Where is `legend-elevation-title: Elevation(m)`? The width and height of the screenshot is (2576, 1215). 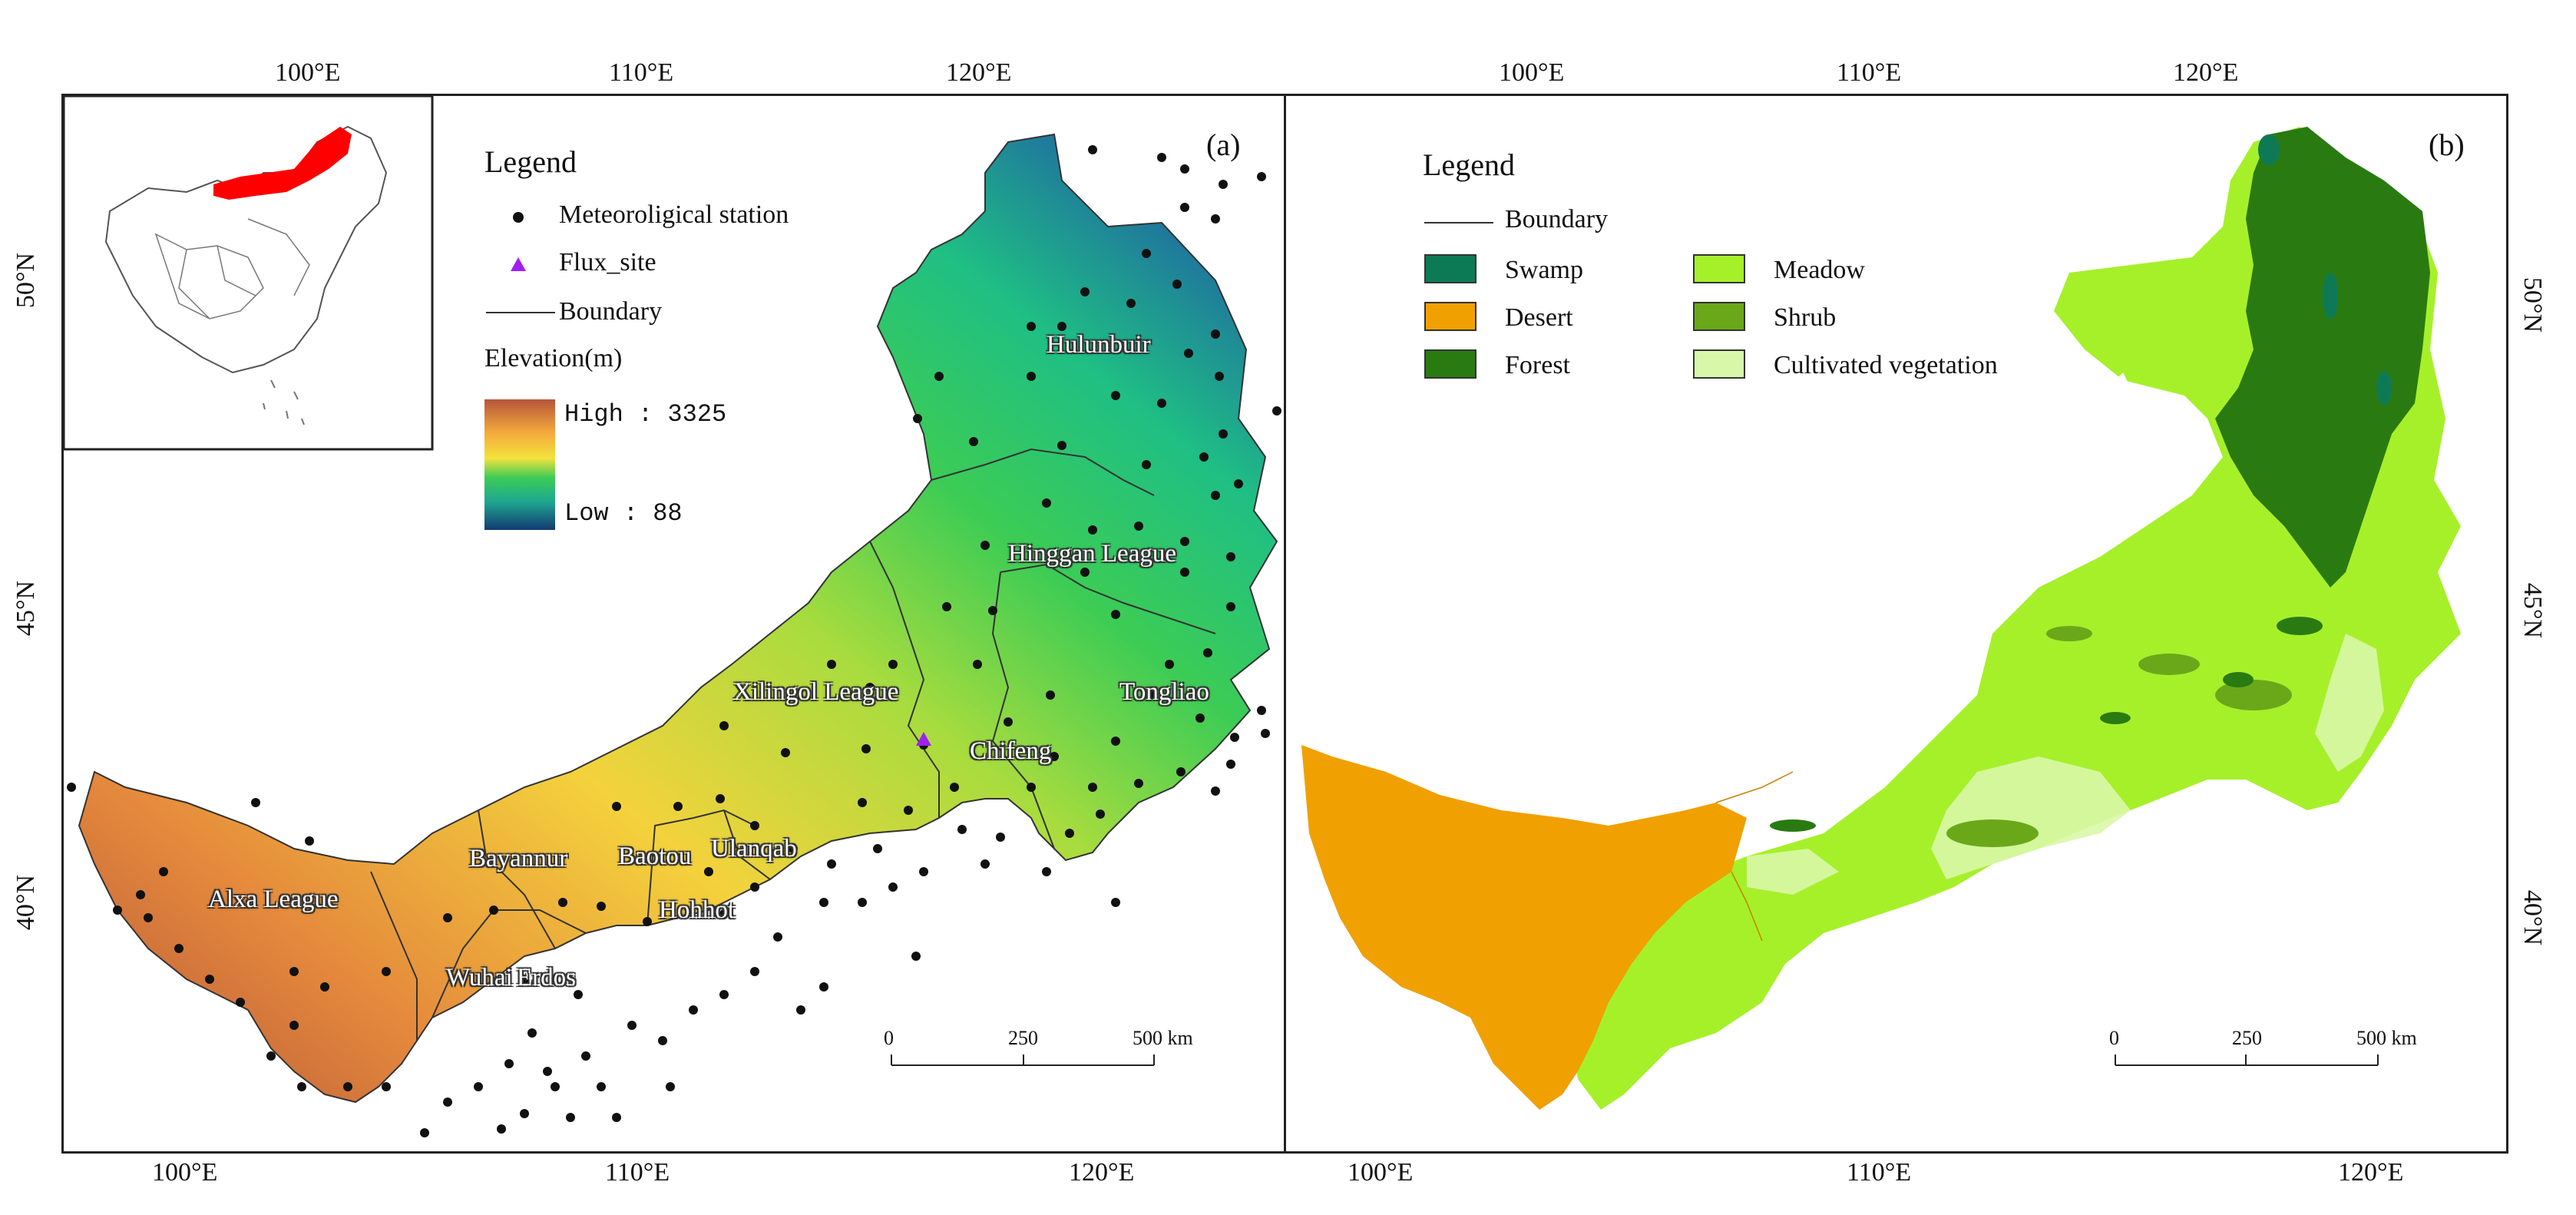 legend-elevation-title: Elevation(m) is located at coordinates (553, 358).